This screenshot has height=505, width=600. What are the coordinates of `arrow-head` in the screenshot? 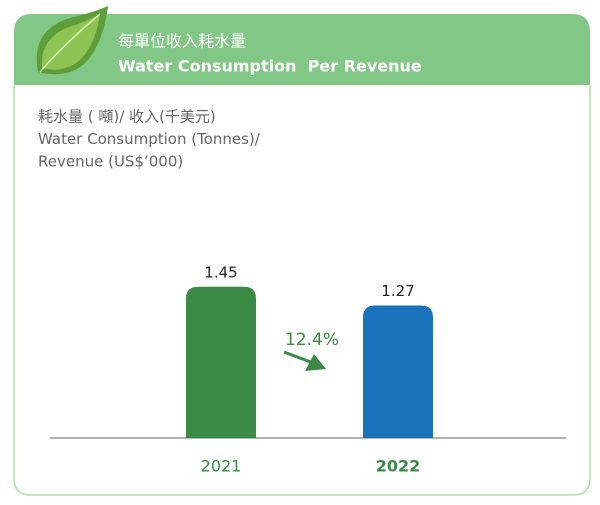 It's located at (315, 362).